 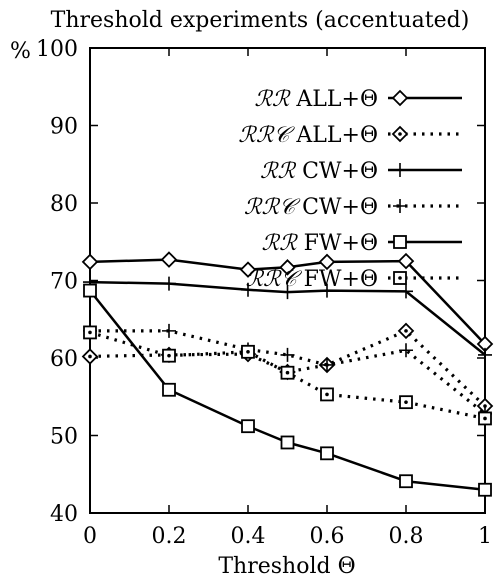 What do you see at coordinates (57, 49) in the screenshot?
I see `y-tick-label: 100` at bounding box center [57, 49].